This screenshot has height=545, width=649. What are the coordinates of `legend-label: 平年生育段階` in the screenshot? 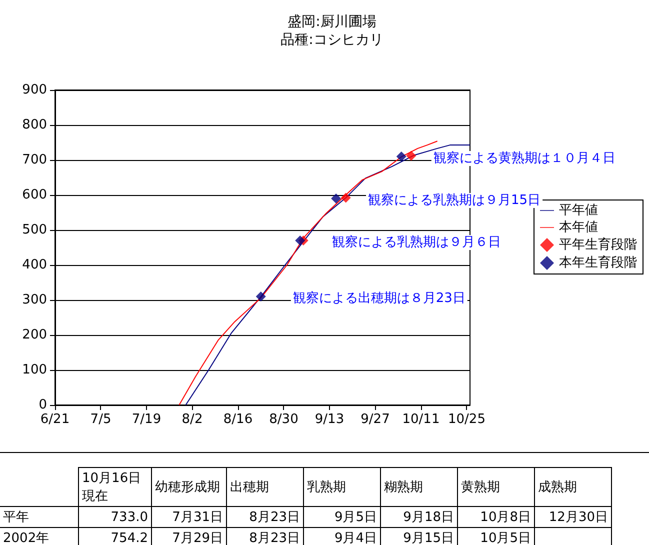 It's located at (598, 244).